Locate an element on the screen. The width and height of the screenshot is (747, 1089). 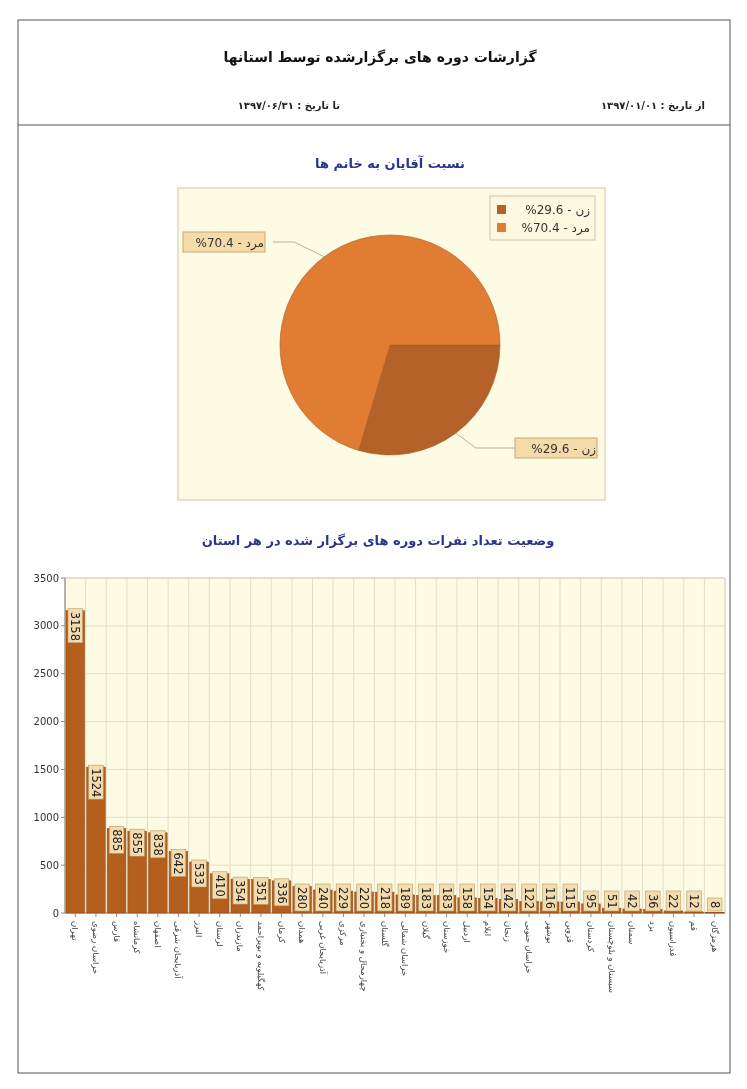
data-label: 410 is located at coordinates (219, 885).